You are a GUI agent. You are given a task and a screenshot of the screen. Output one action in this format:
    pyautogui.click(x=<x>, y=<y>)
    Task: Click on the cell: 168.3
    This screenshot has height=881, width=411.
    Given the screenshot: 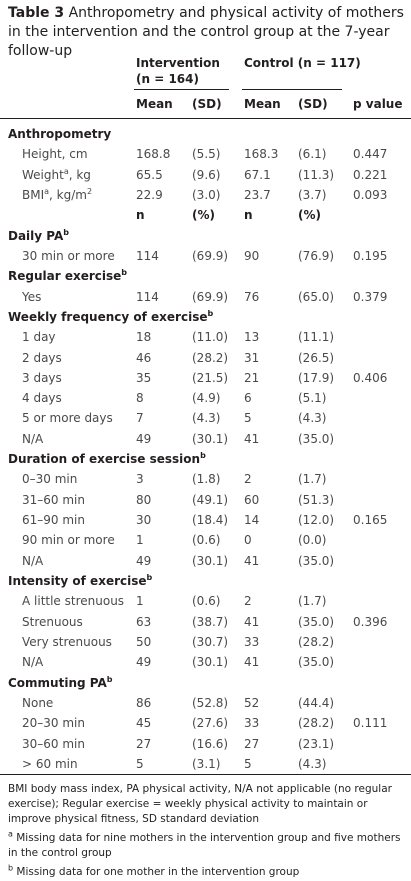 What is the action you would take?
    pyautogui.click(x=261, y=154)
    